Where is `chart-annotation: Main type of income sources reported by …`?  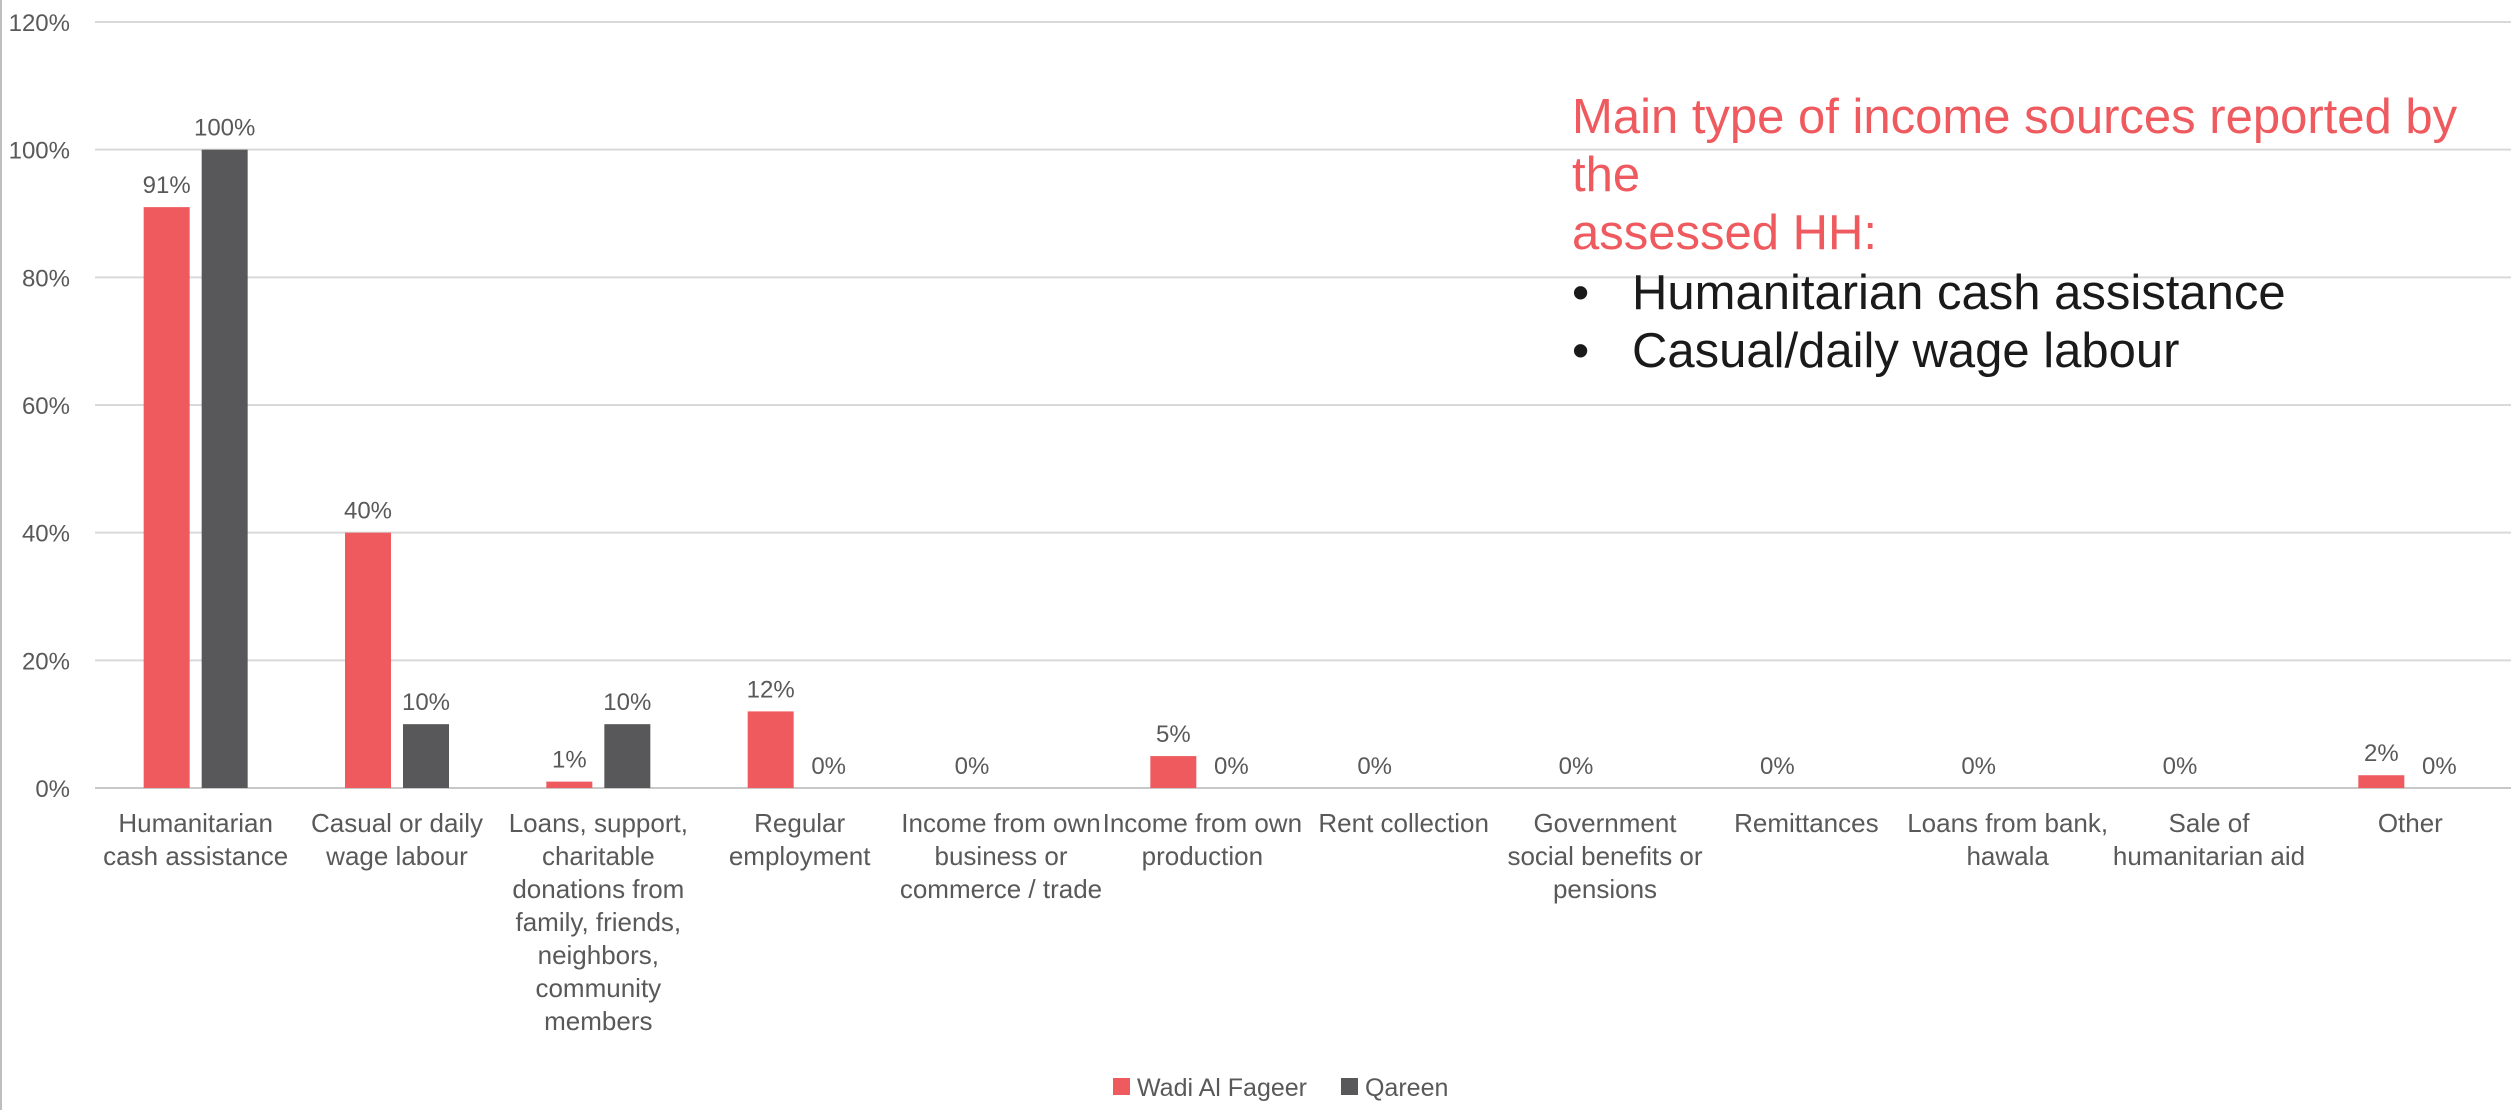 chart-annotation: Main type of income sources reported by … is located at coordinates (2037, 234).